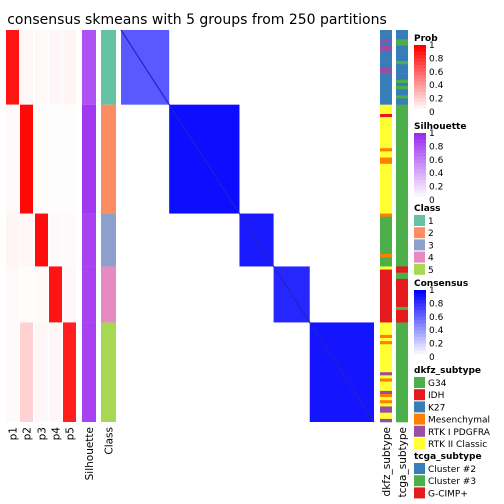  Describe the element at coordinates (57, 434) in the screenshot. I see `column-label-p4: p4` at that location.